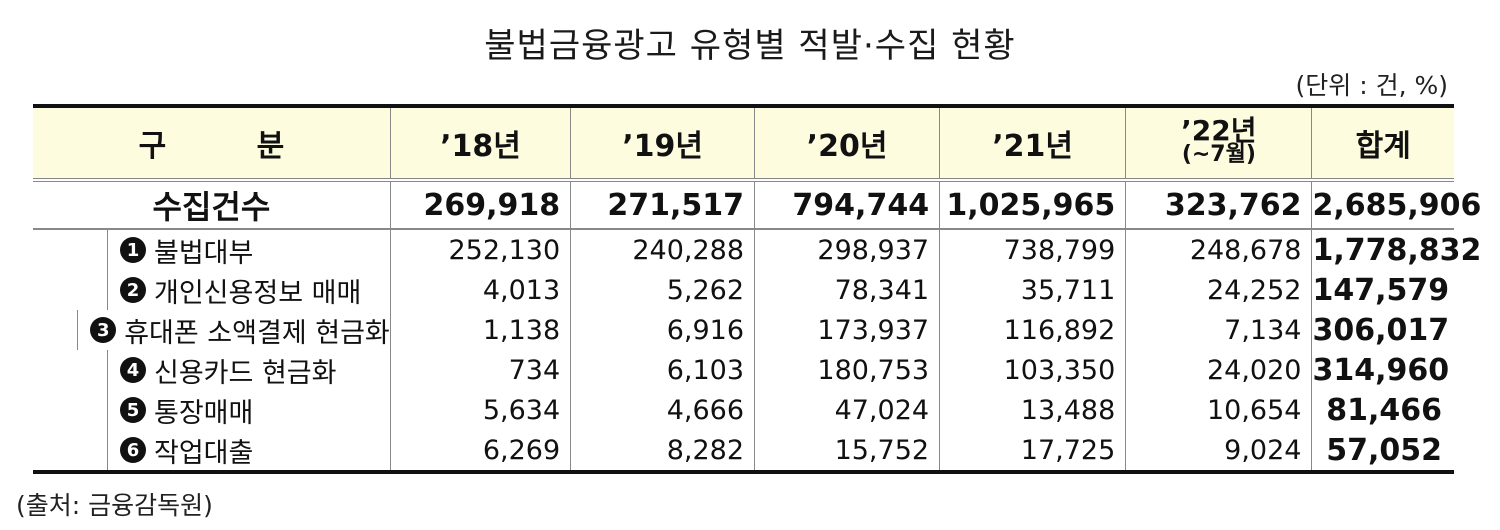 The width and height of the screenshot is (1500, 530). I want to click on cell: 13,488, so click(1033, 410).